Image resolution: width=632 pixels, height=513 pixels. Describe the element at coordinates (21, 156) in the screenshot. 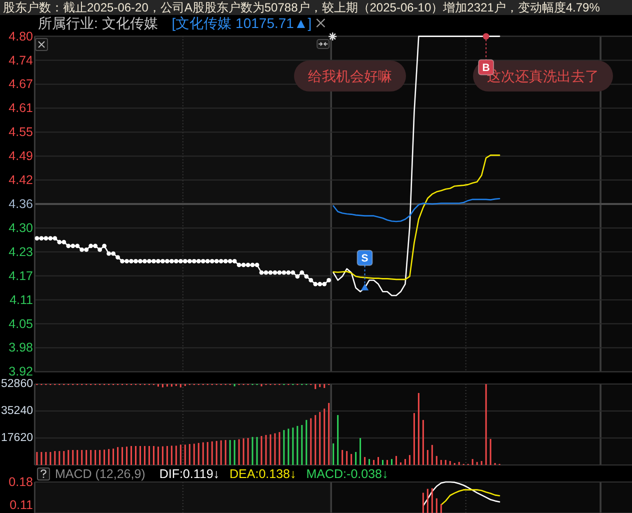

I see `y-tick-label: 4.49` at that location.